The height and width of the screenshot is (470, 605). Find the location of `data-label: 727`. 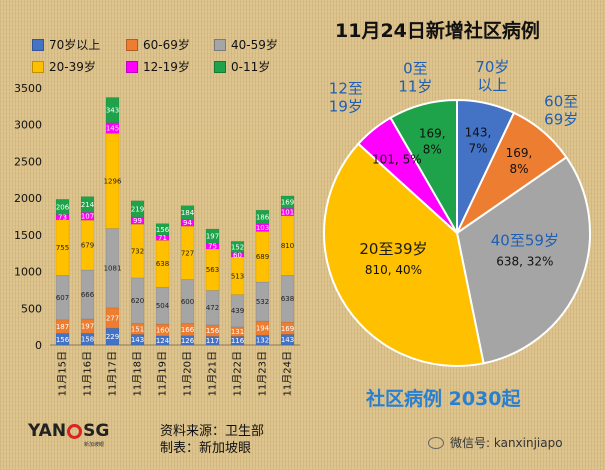

data-label: 727 is located at coordinates (187, 253).